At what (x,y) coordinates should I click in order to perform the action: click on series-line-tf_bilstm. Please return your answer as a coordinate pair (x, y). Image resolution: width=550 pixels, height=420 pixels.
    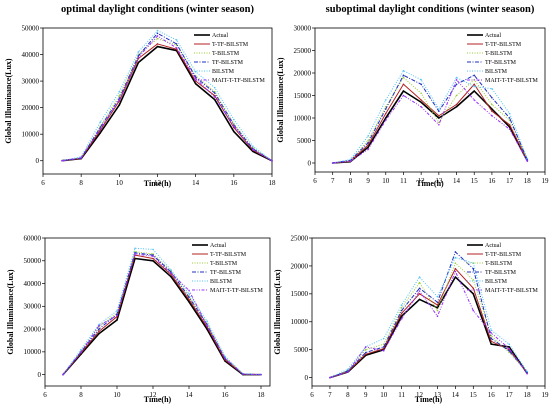
    Looking at the image, I should click on (428, 315).